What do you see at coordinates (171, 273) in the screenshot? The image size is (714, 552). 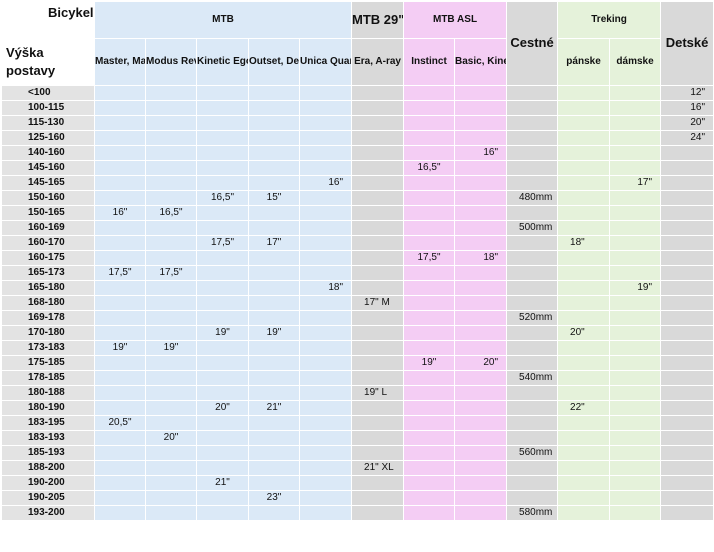 I see `cell-mtb-modus-revolt: 17,5"` at bounding box center [171, 273].